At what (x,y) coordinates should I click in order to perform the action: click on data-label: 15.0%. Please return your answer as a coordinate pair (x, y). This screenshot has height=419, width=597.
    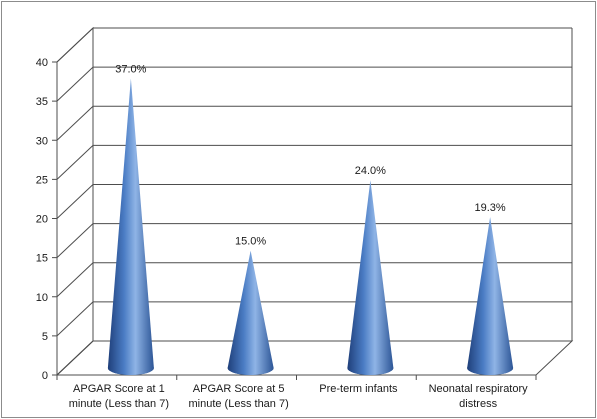
    Looking at the image, I should click on (250, 242).